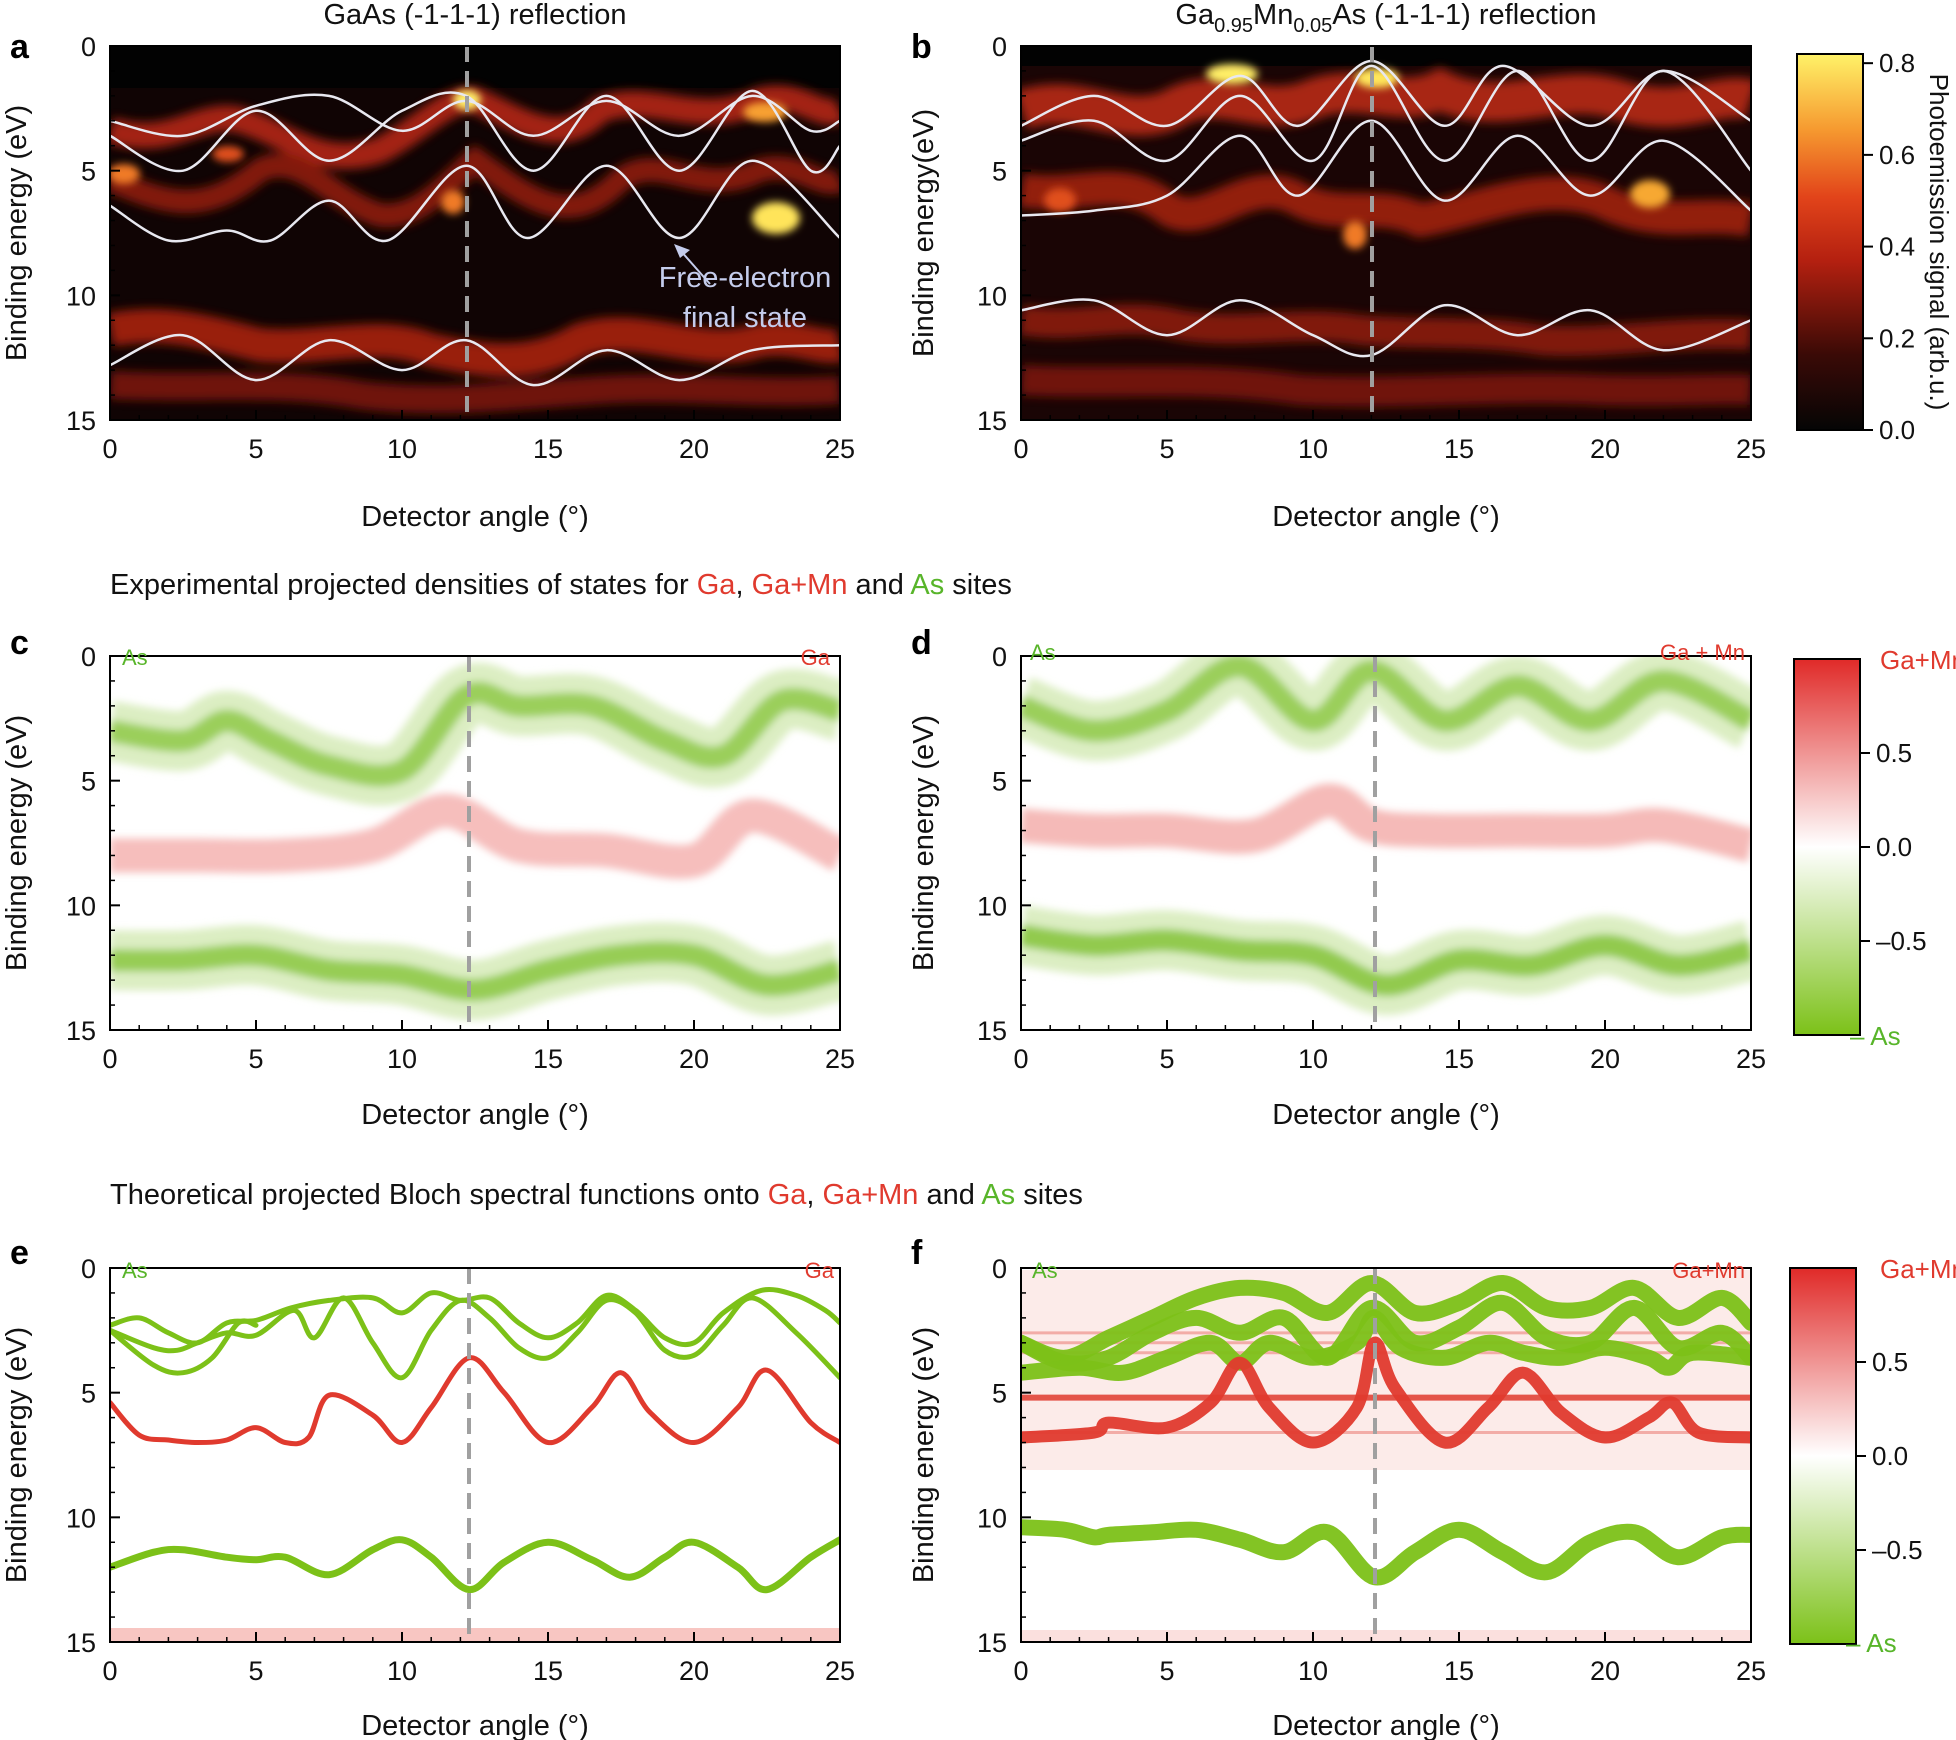  I want to click on annotation-line-1: Free-electron, so click(745, 278).